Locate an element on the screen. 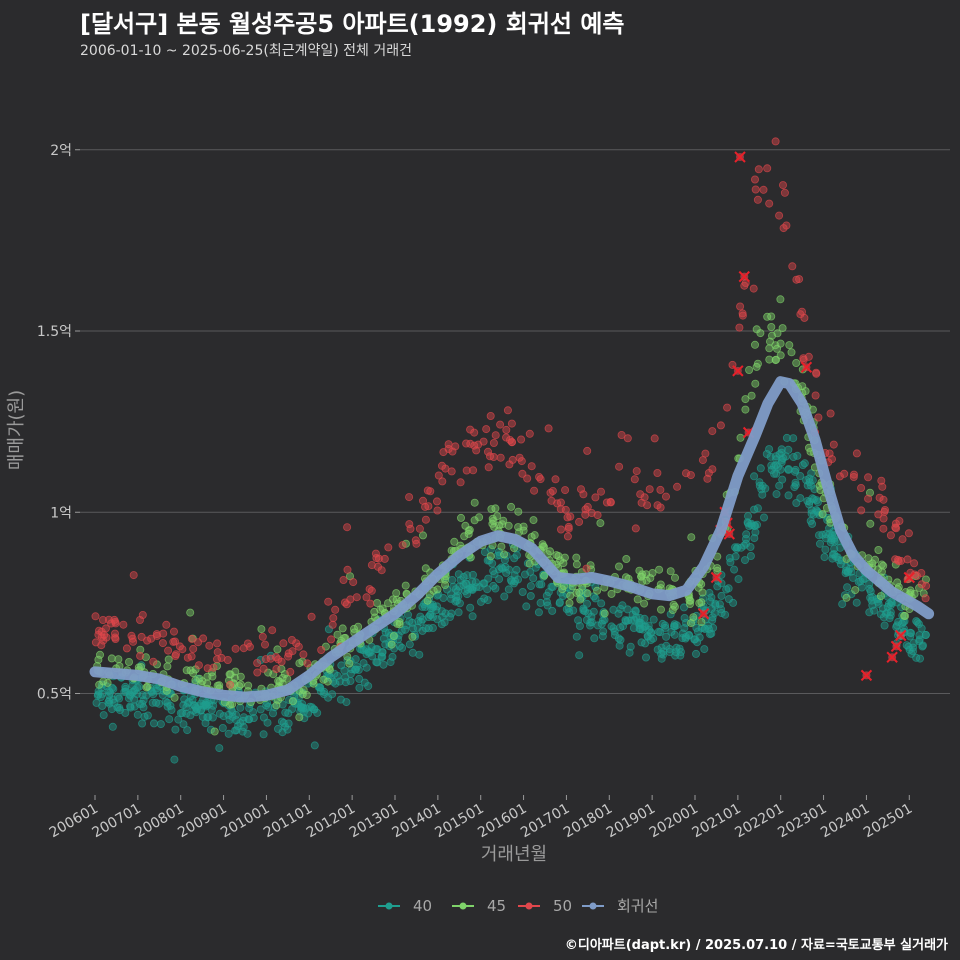 The image size is (960, 960). x-tick-label: 201401 is located at coordinates (417, 821).